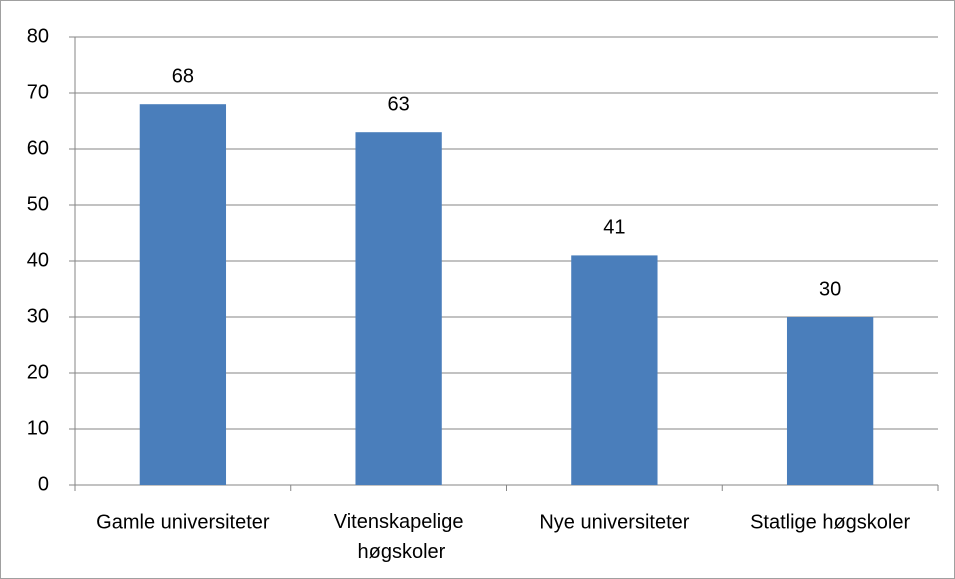  I want to click on y-tick-label: 40, so click(38, 260).